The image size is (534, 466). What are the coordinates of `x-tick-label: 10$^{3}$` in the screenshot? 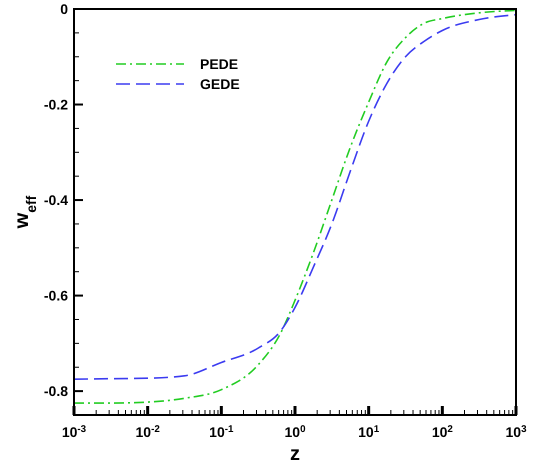 It's located at (516, 432).